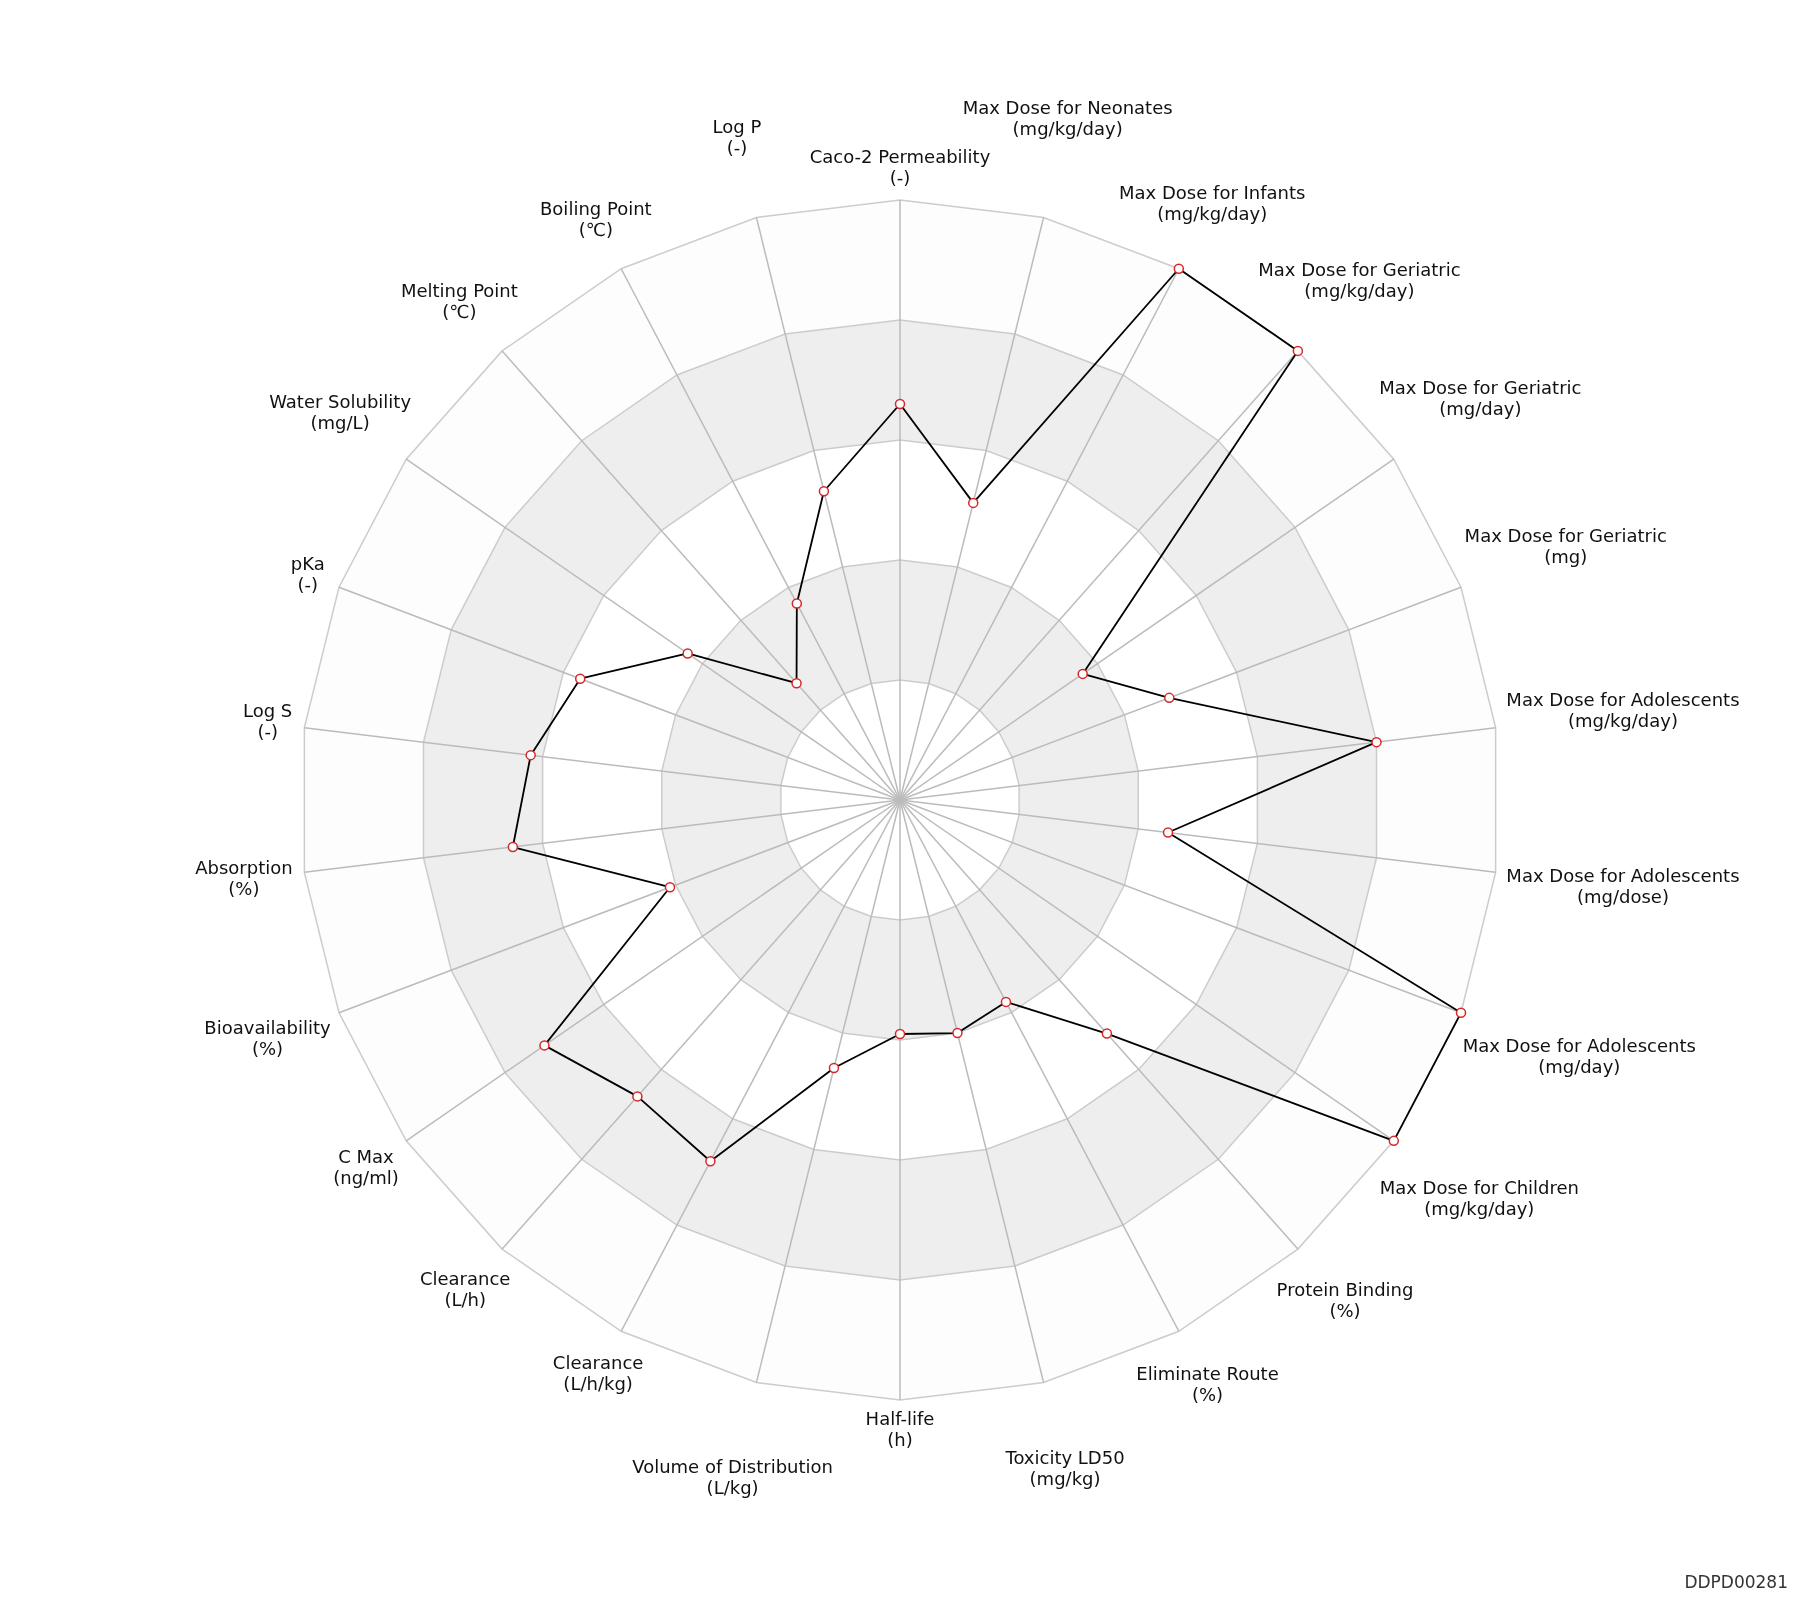  I want to click on spoke-label: Absorption (%), so click(244, 877).